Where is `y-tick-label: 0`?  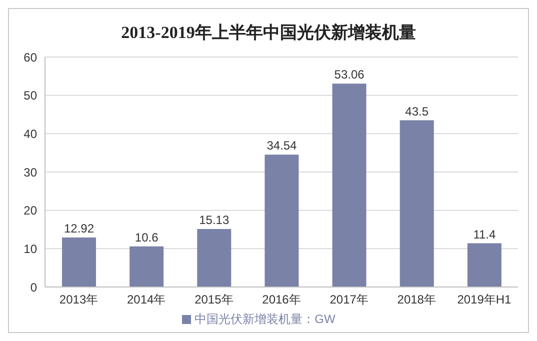
y-tick-label: 0 is located at coordinates (34, 287).